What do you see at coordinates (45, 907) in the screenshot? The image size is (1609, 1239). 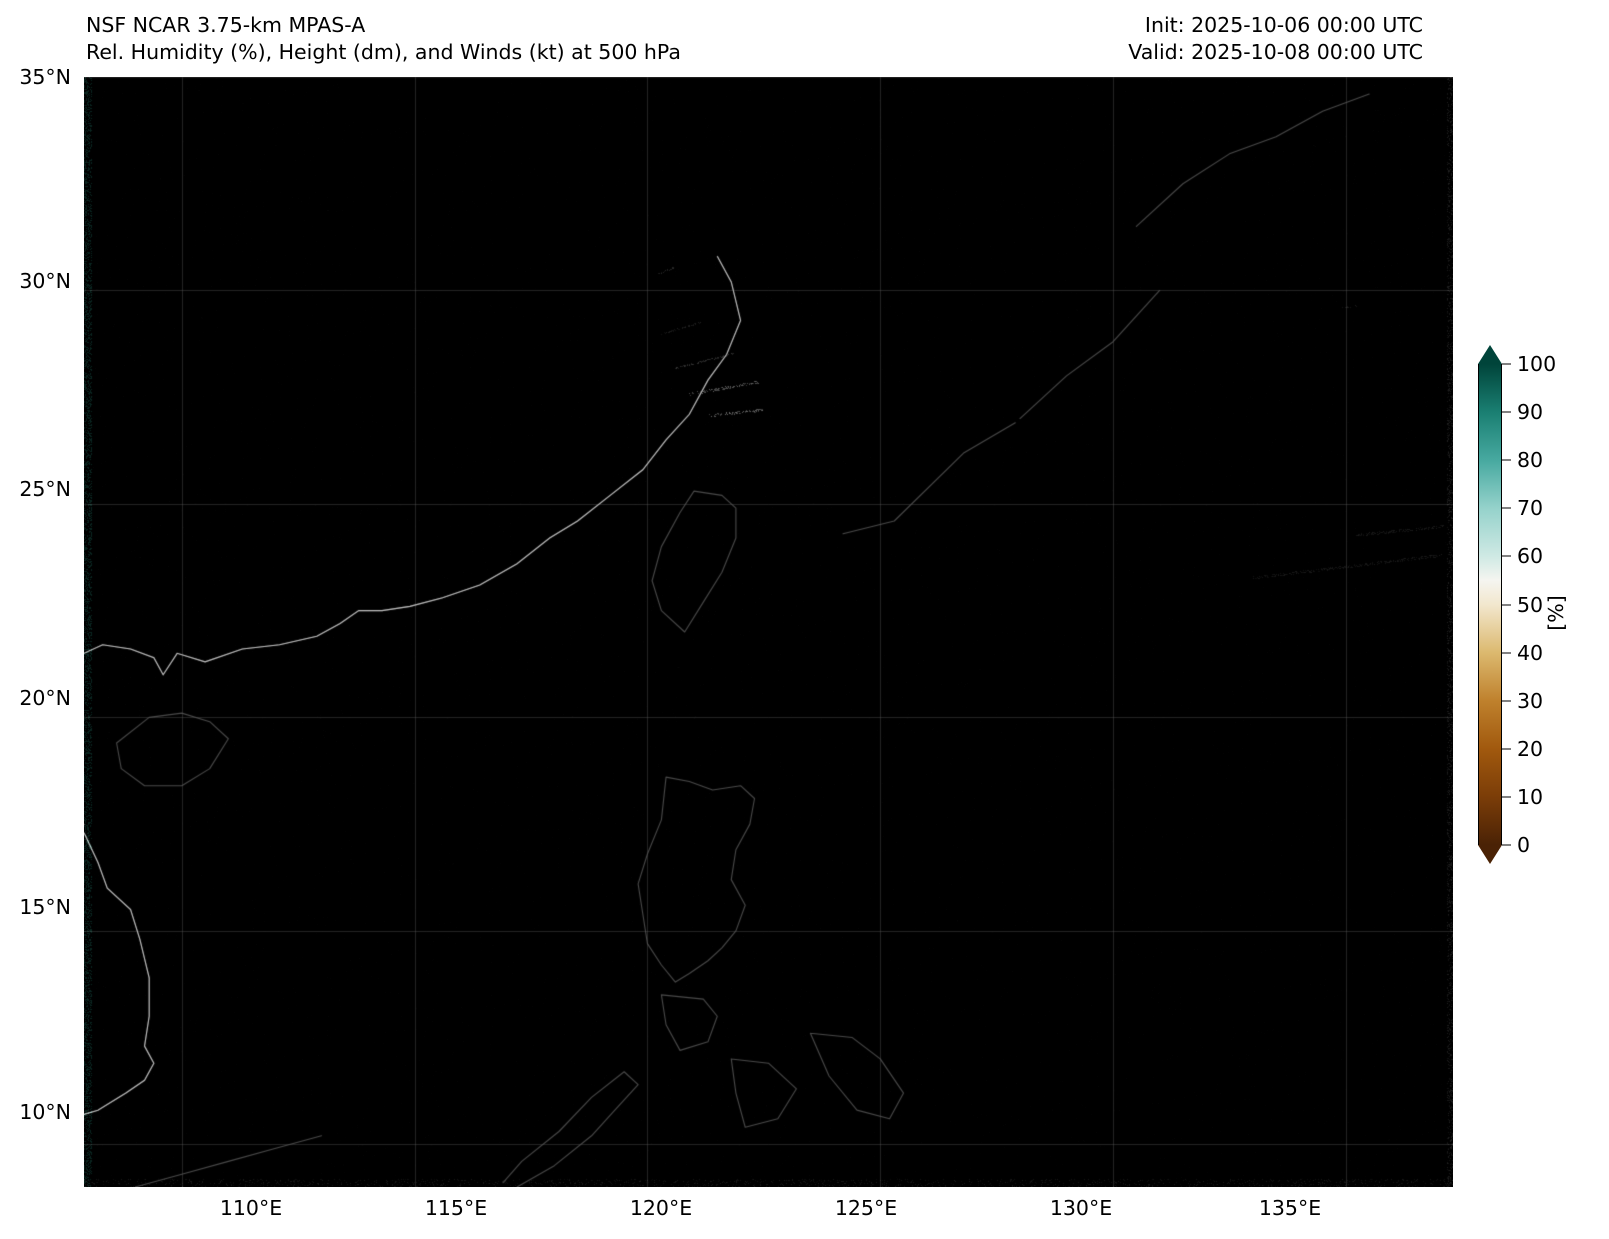 I see `ytick-label-15: 15°N` at bounding box center [45, 907].